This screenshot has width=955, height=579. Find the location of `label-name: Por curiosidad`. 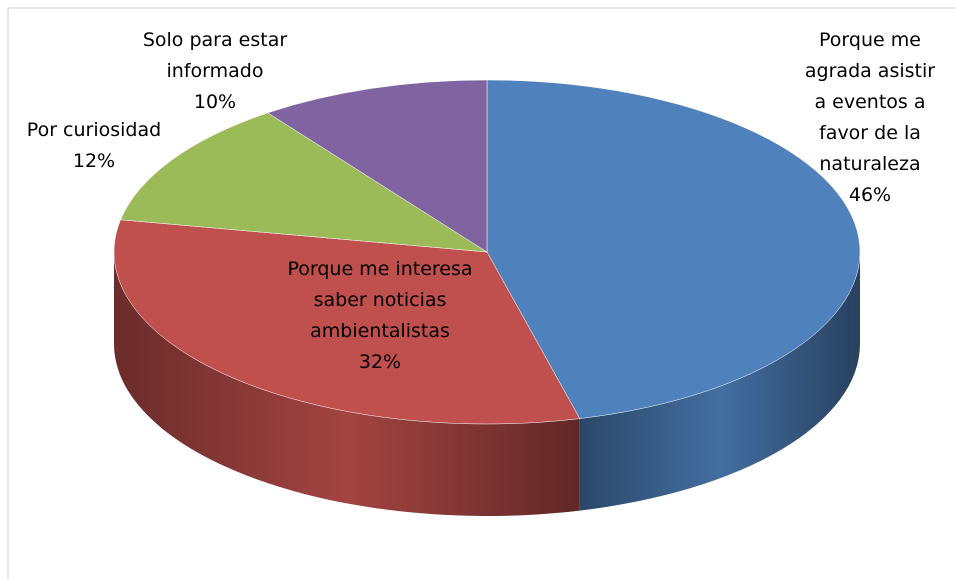

label-name: Por curiosidad is located at coordinates (94, 130).